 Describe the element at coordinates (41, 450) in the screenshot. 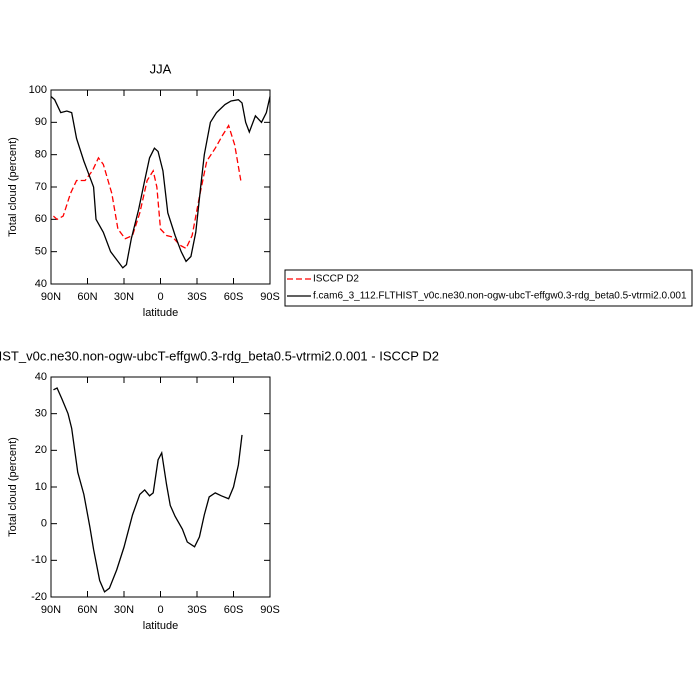

I see `y-tick-label: 20` at that location.